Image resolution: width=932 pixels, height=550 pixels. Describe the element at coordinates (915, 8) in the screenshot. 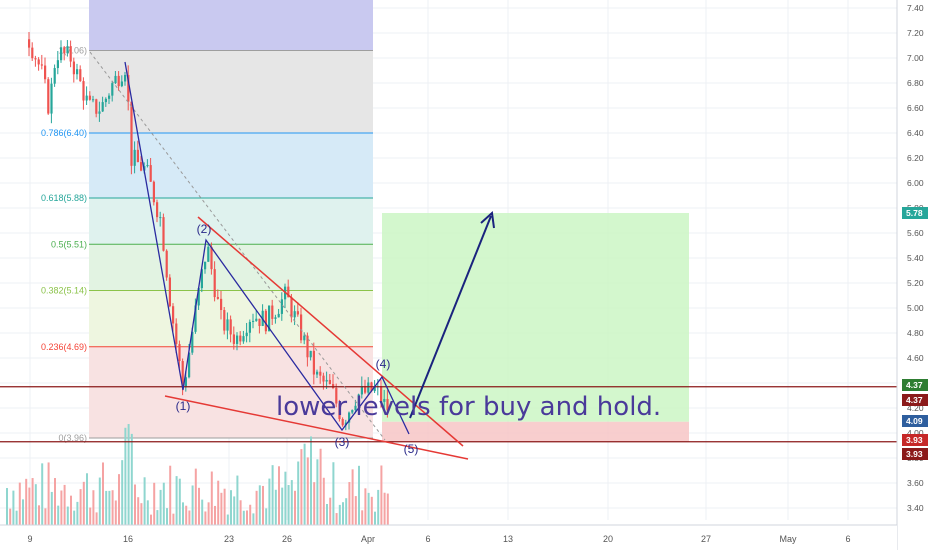

I see `price-tick-label: 7.40` at that location.